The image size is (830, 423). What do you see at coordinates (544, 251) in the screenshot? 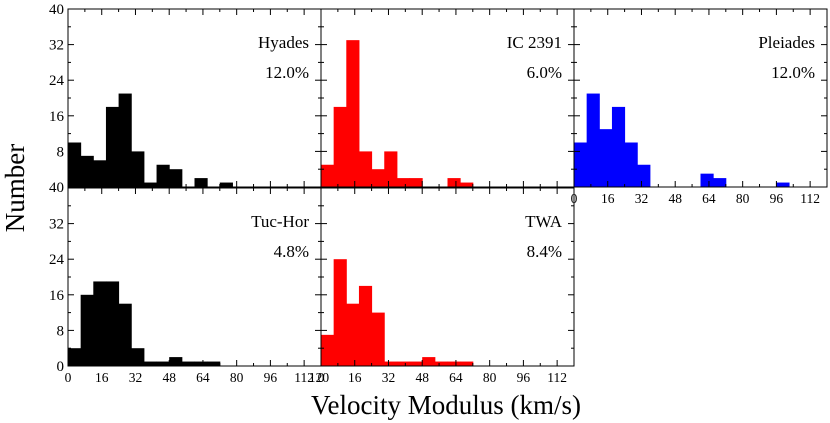
I see `panel-percent-label: 8.4%` at bounding box center [544, 251].